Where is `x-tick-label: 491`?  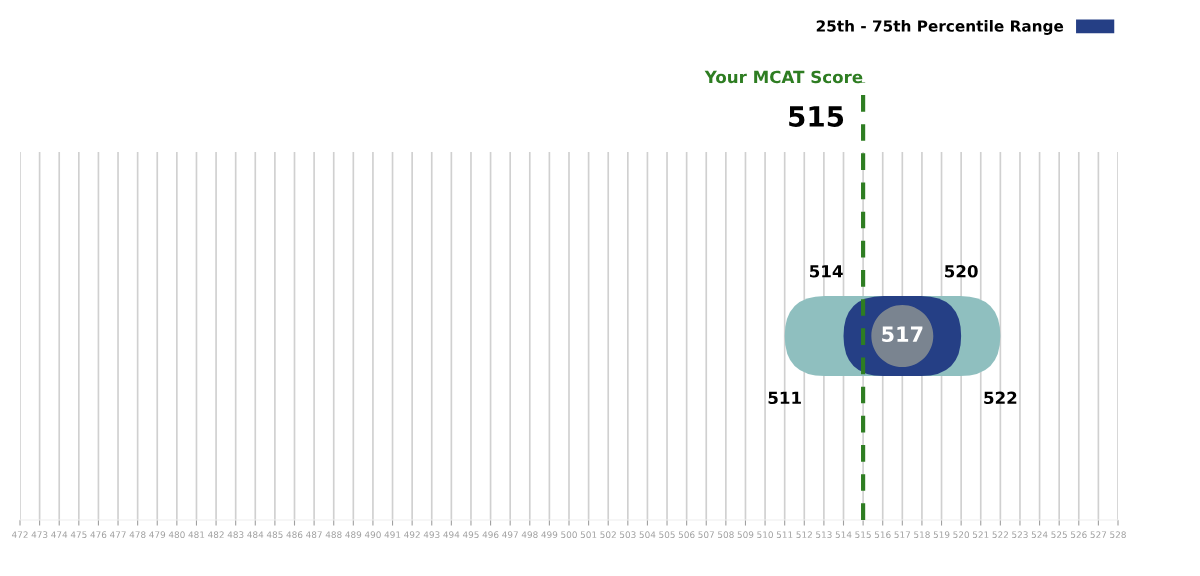 x-tick-label: 491 is located at coordinates (392, 534).